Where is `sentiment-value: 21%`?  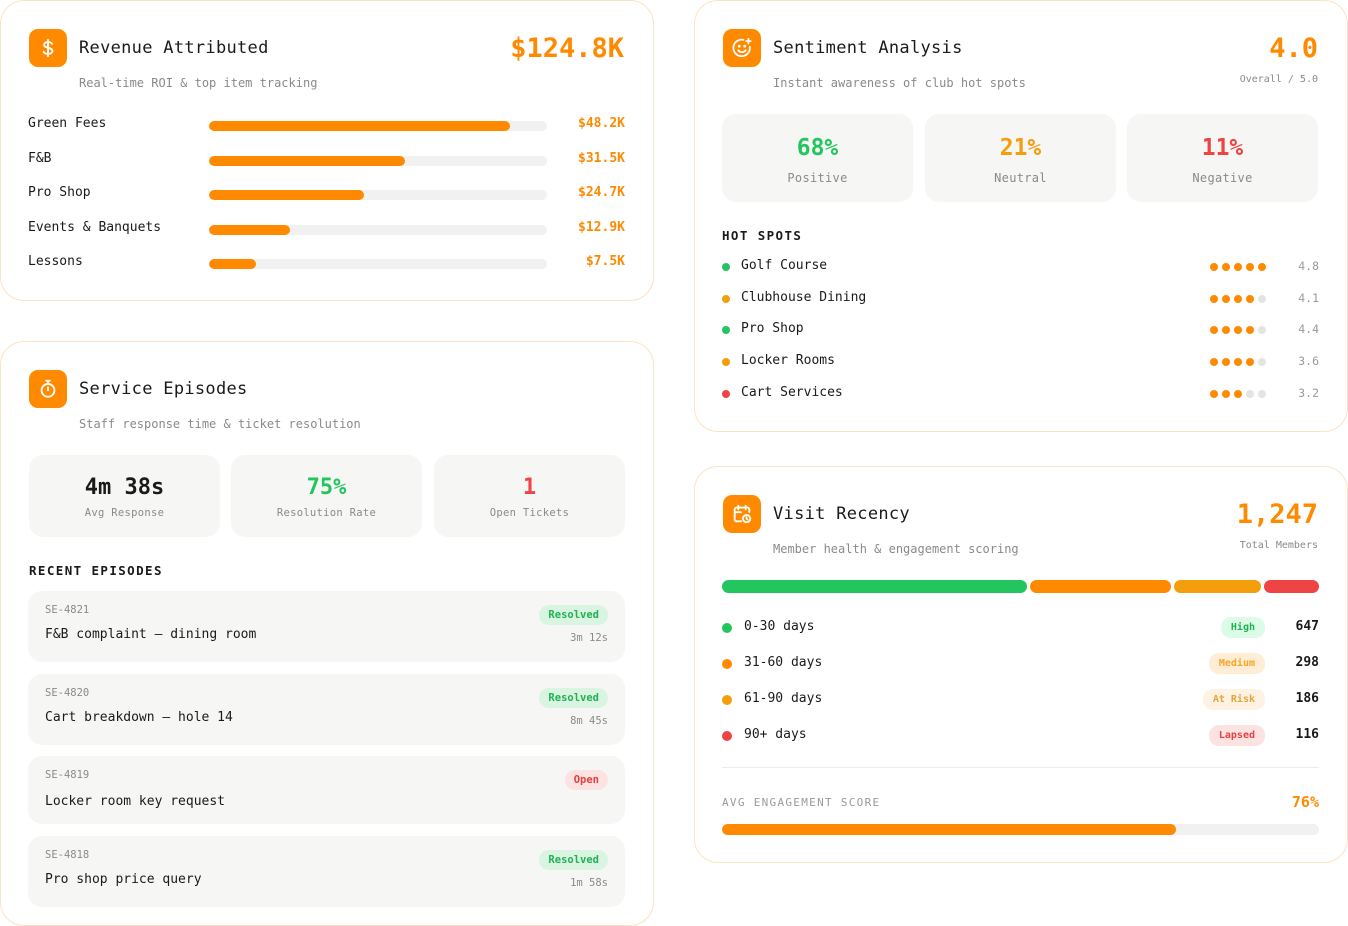 sentiment-value: 21% is located at coordinates (1020, 148).